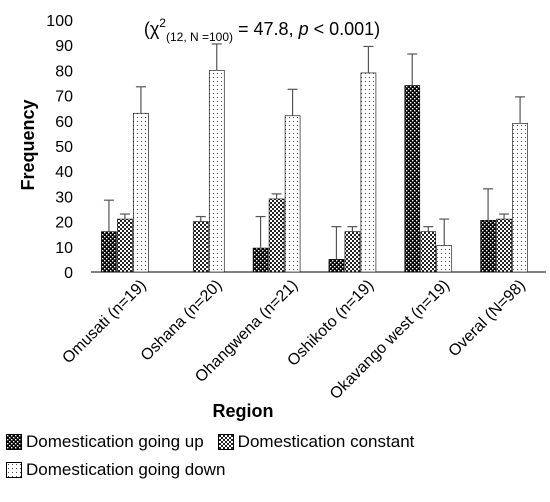 This screenshot has height=502, width=550. I want to click on legend-swatch-going-down, so click(14, 470).